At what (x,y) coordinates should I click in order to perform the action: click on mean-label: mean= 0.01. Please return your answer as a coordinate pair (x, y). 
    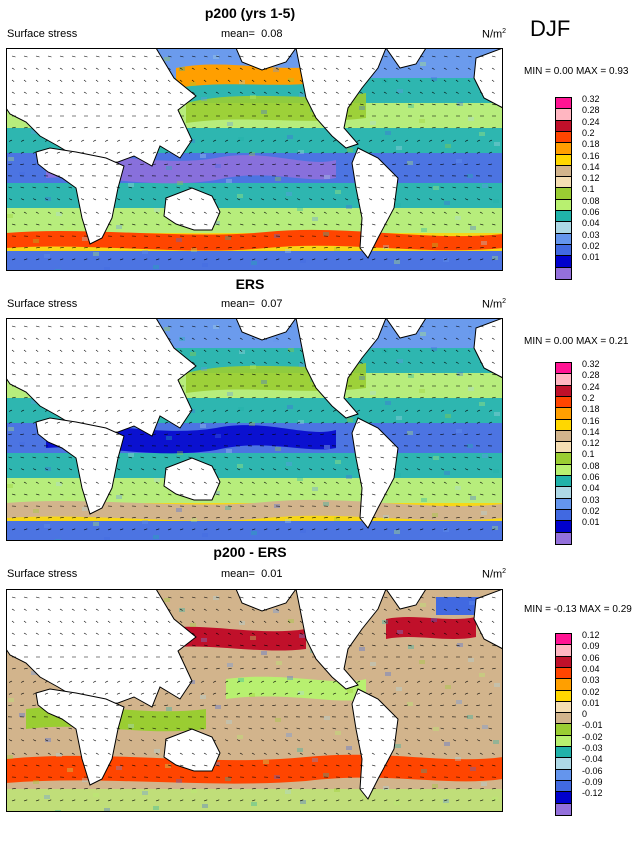
    Looking at the image, I should click on (252, 574).